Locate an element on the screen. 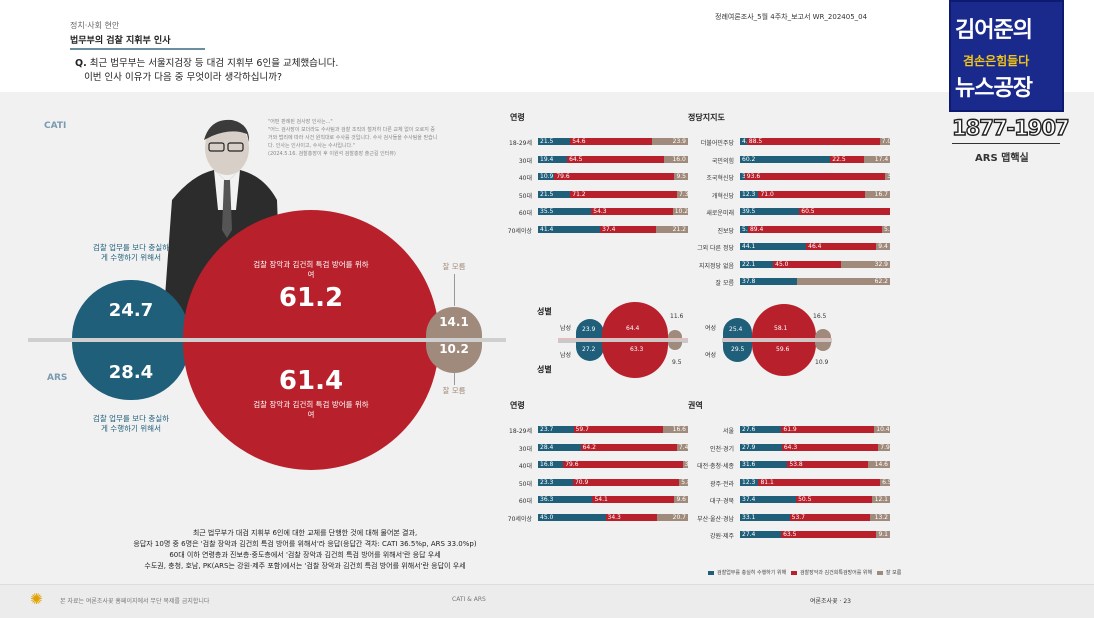 The image size is (1094, 618). male-cati-duty is located at coordinates (590, 328).